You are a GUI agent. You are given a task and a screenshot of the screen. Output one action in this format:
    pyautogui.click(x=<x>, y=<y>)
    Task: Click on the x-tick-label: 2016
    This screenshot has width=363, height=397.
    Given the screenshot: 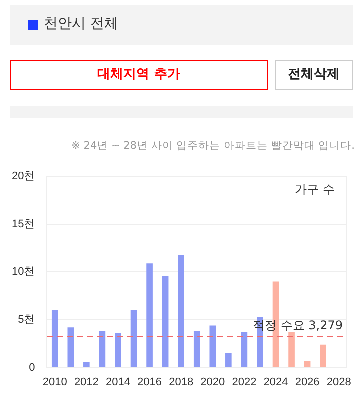 What is the action you would take?
    pyautogui.click(x=150, y=382)
    